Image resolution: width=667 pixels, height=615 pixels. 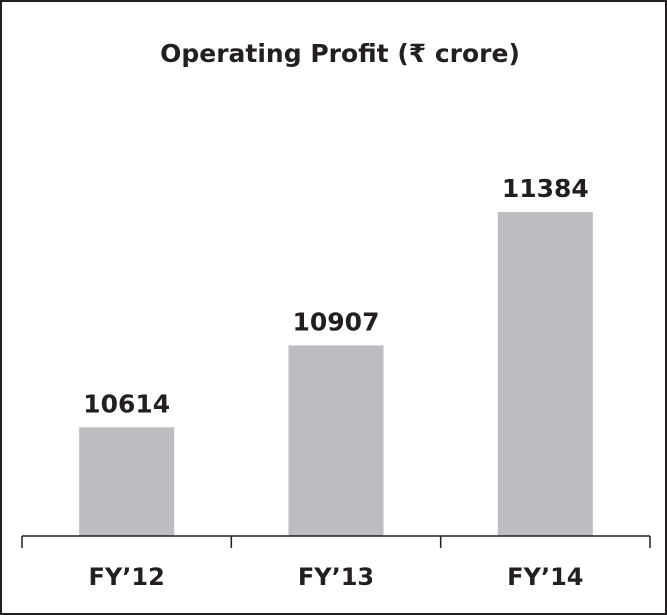 What do you see at coordinates (127, 577) in the screenshot?
I see `x-tick-label: FY’12` at bounding box center [127, 577].